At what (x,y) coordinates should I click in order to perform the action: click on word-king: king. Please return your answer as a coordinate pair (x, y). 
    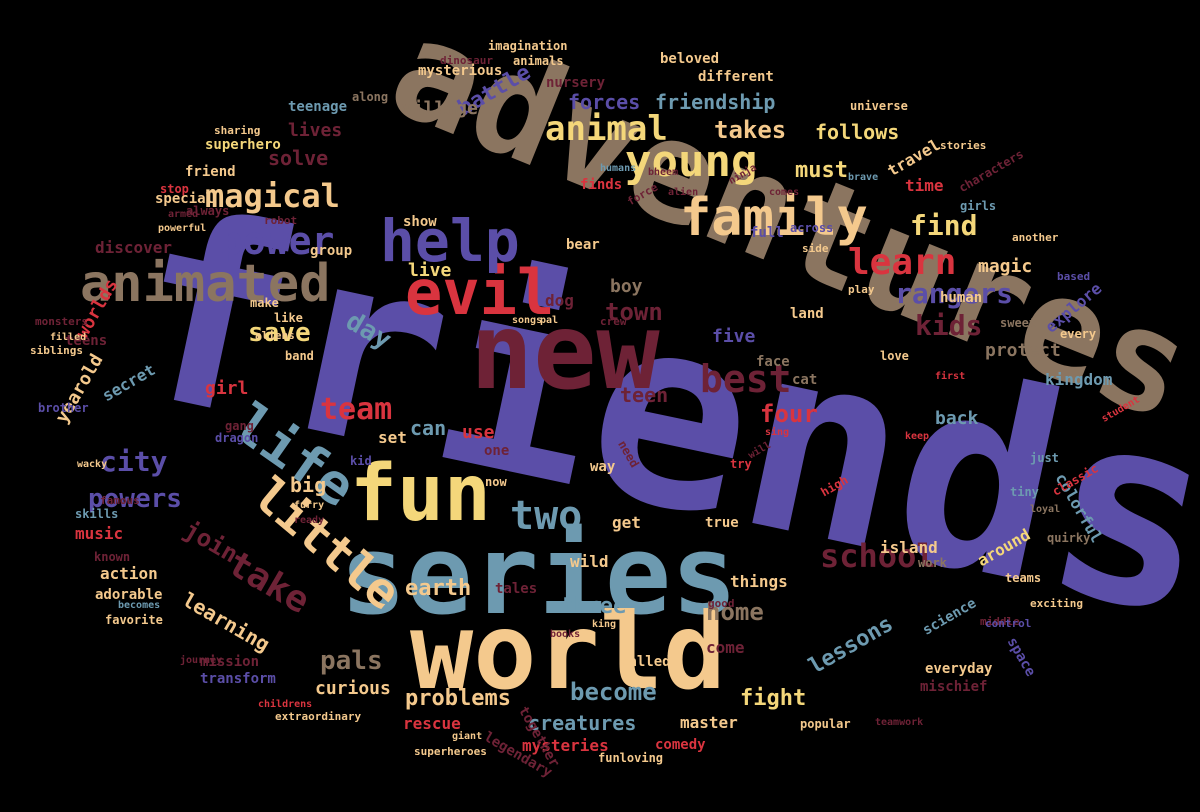
    Looking at the image, I should click on (604, 624).